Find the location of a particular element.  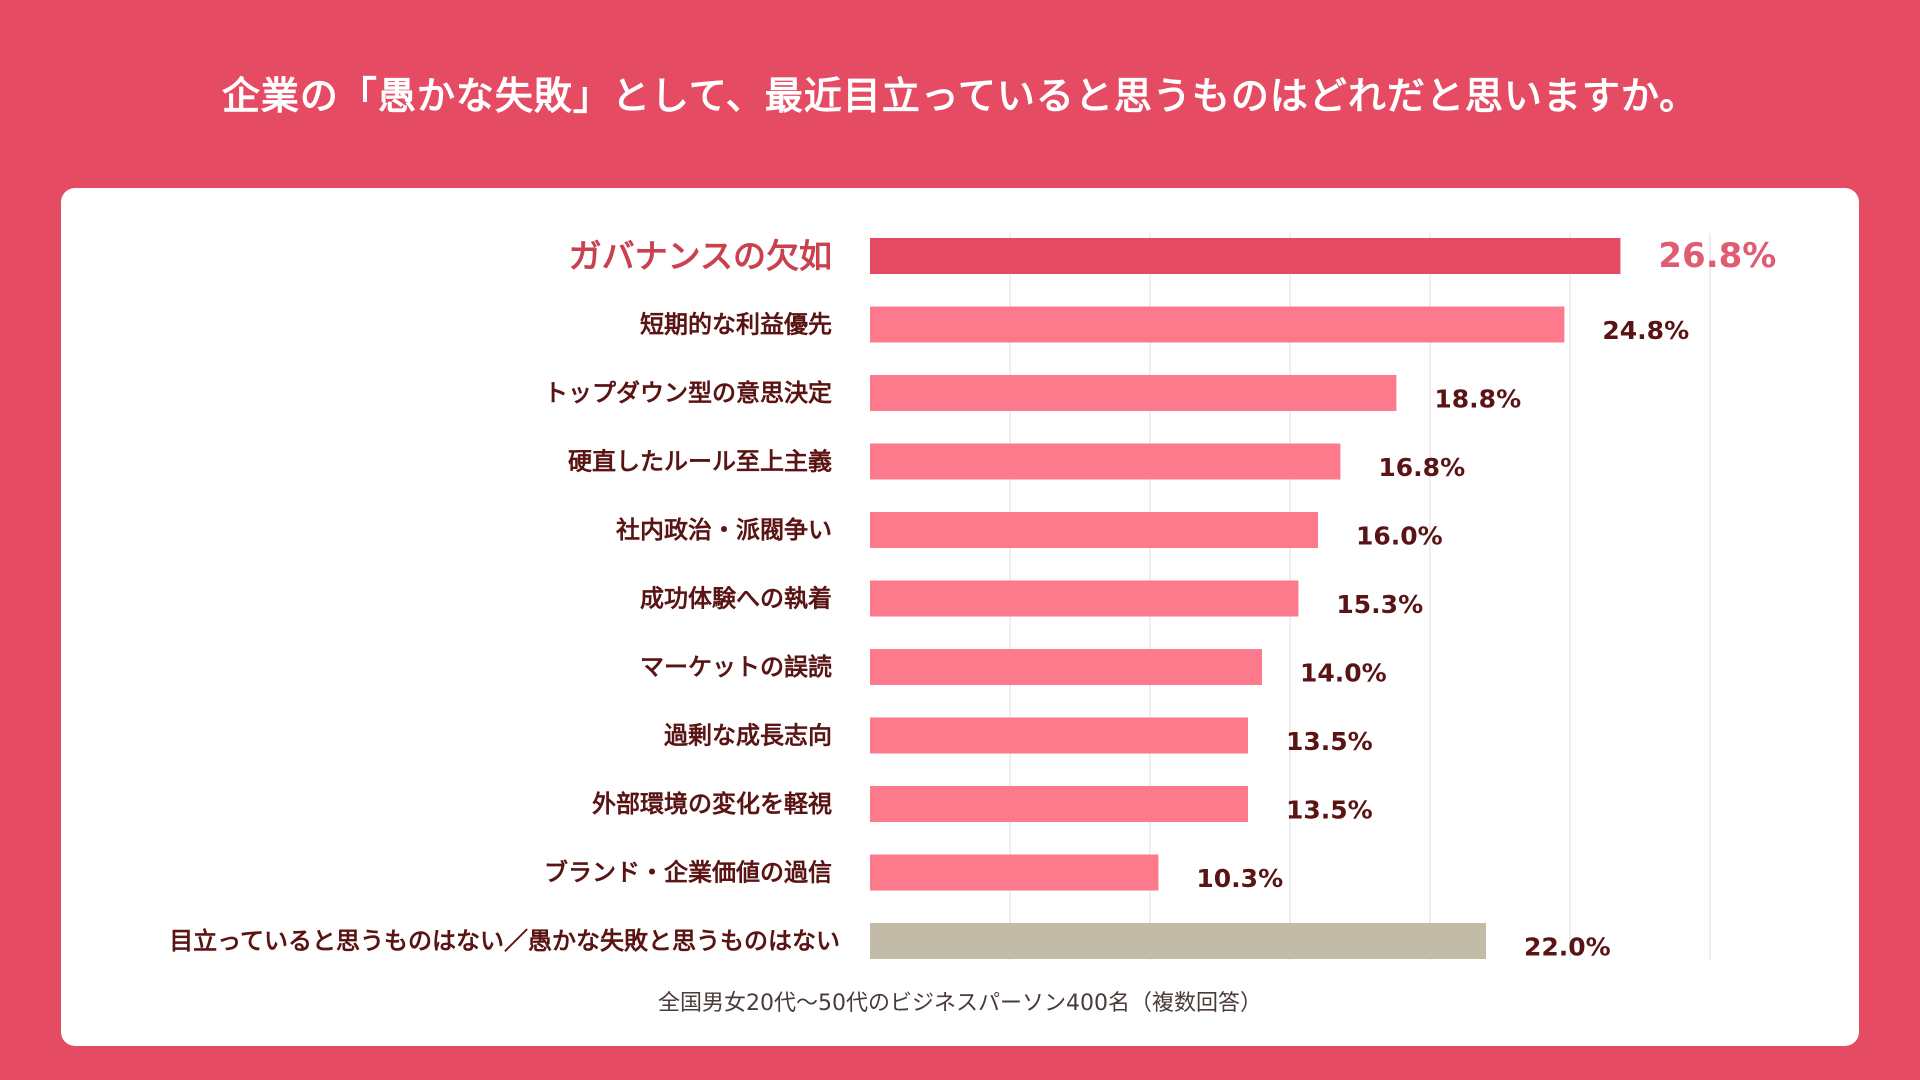

value-label: 16.0% is located at coordinates (1399, 536).